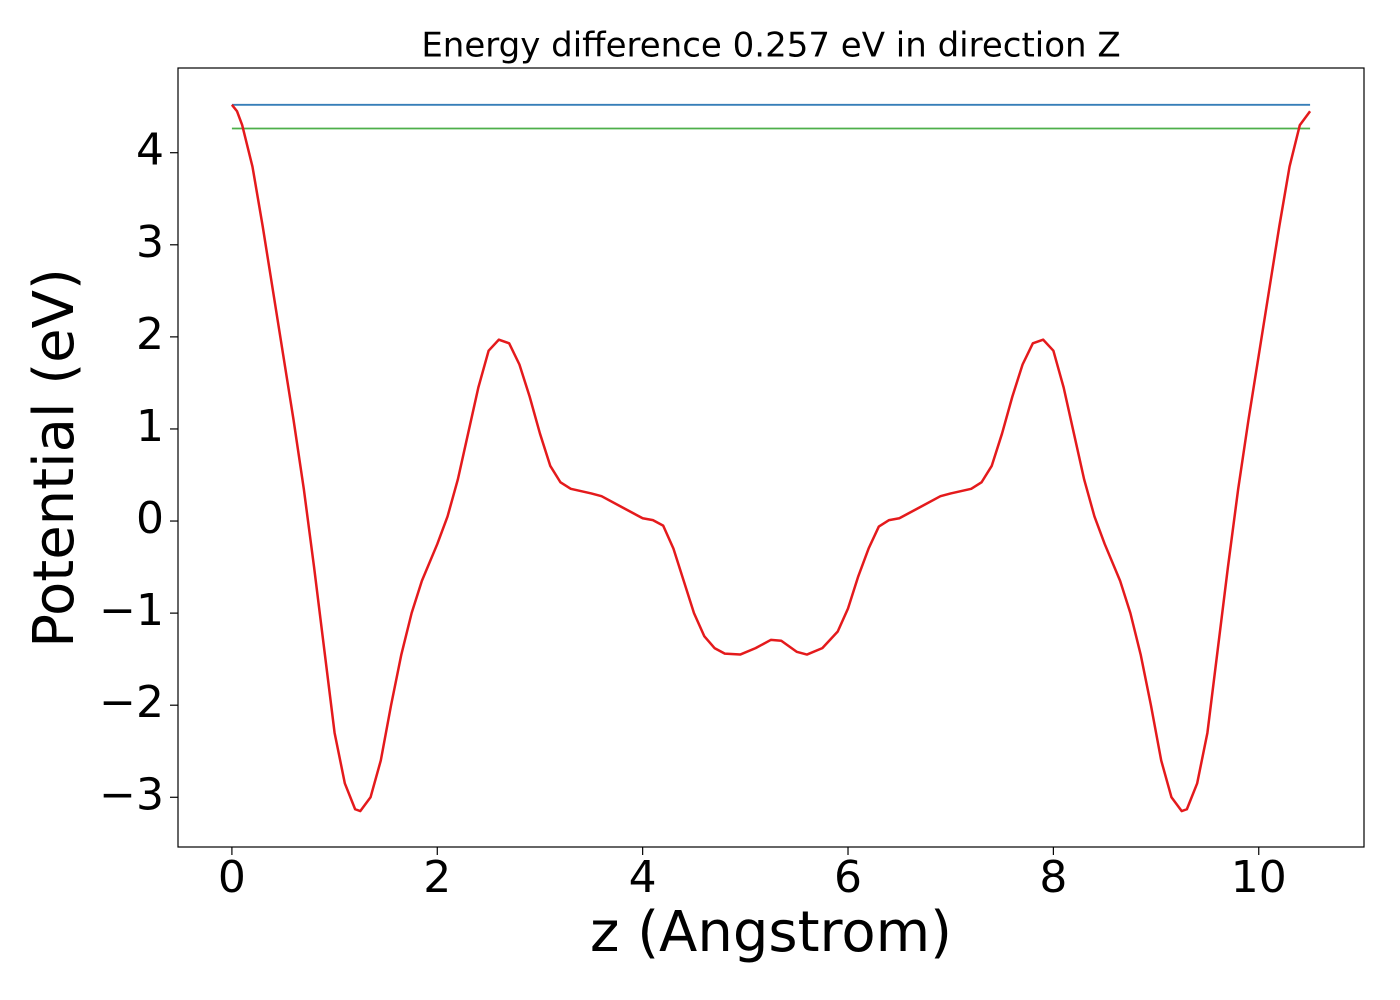  Describe the element at coordinates (1259, 877) in the screenshot. I see `x-tick-label: 10` at that location.